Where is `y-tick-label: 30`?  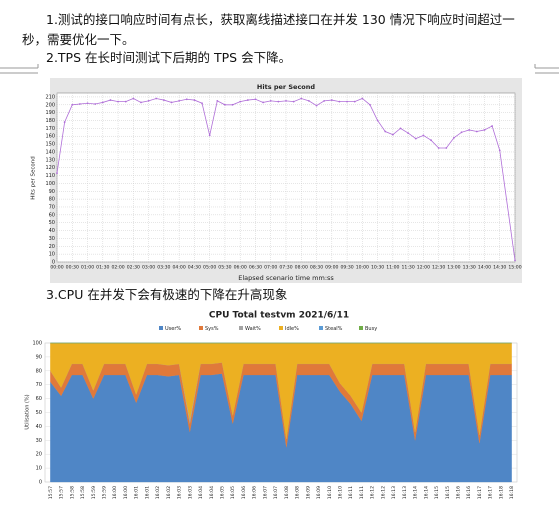
y-tick-label: 30 is located at coordinates (39, 441).